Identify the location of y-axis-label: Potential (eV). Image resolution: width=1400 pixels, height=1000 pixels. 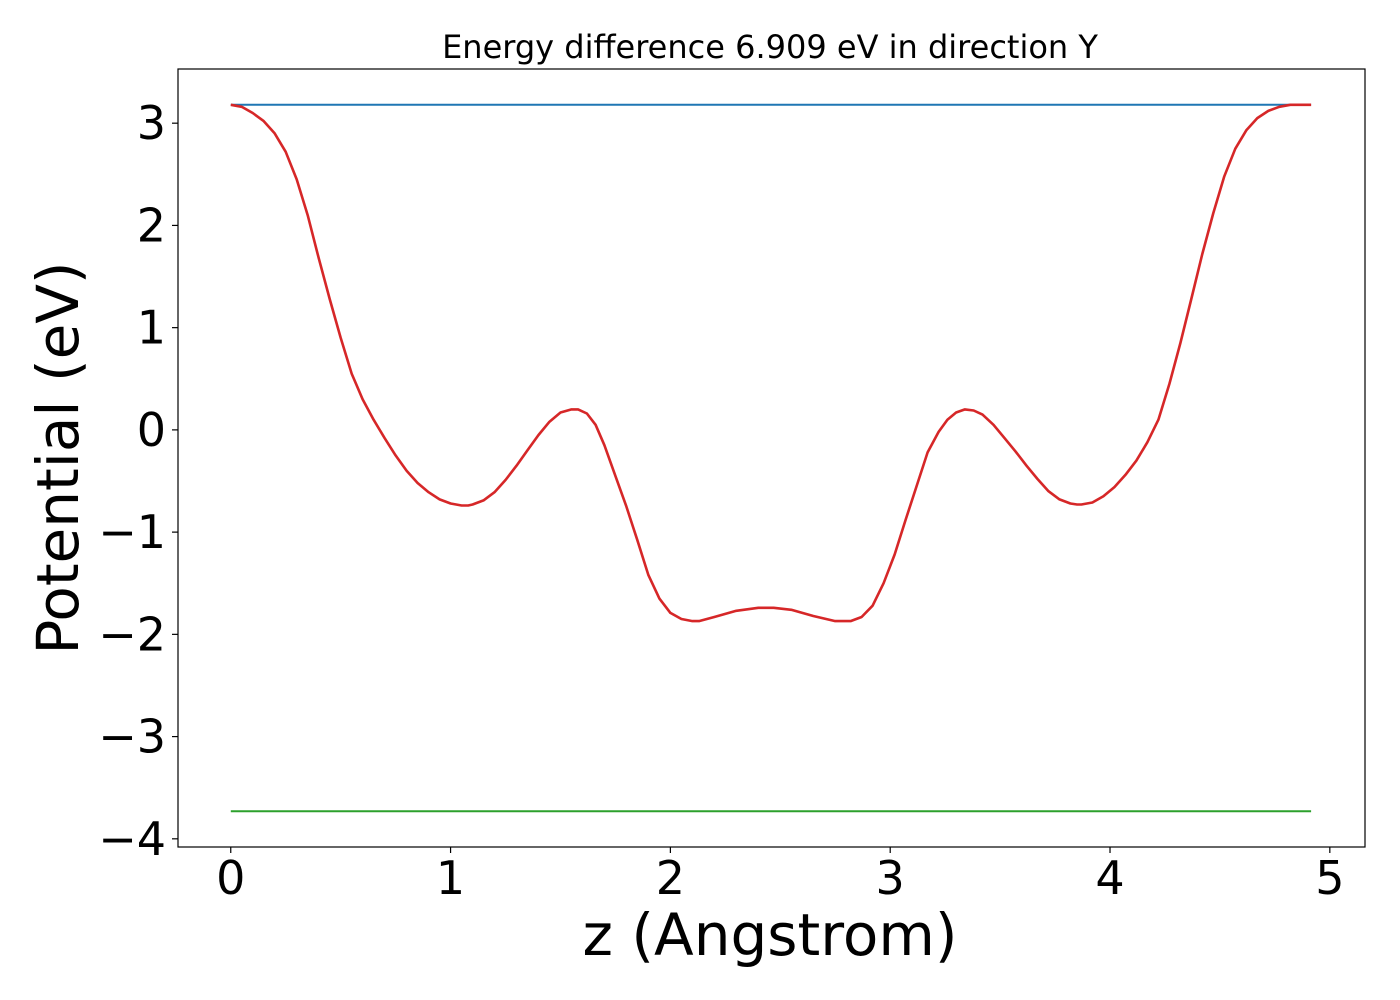
(58, 457).